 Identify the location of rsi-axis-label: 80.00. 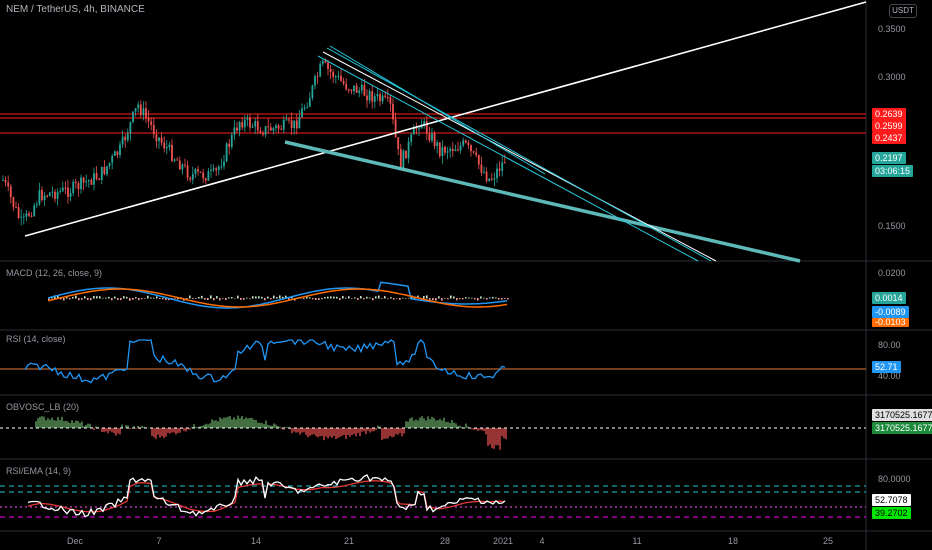
(889, 345).